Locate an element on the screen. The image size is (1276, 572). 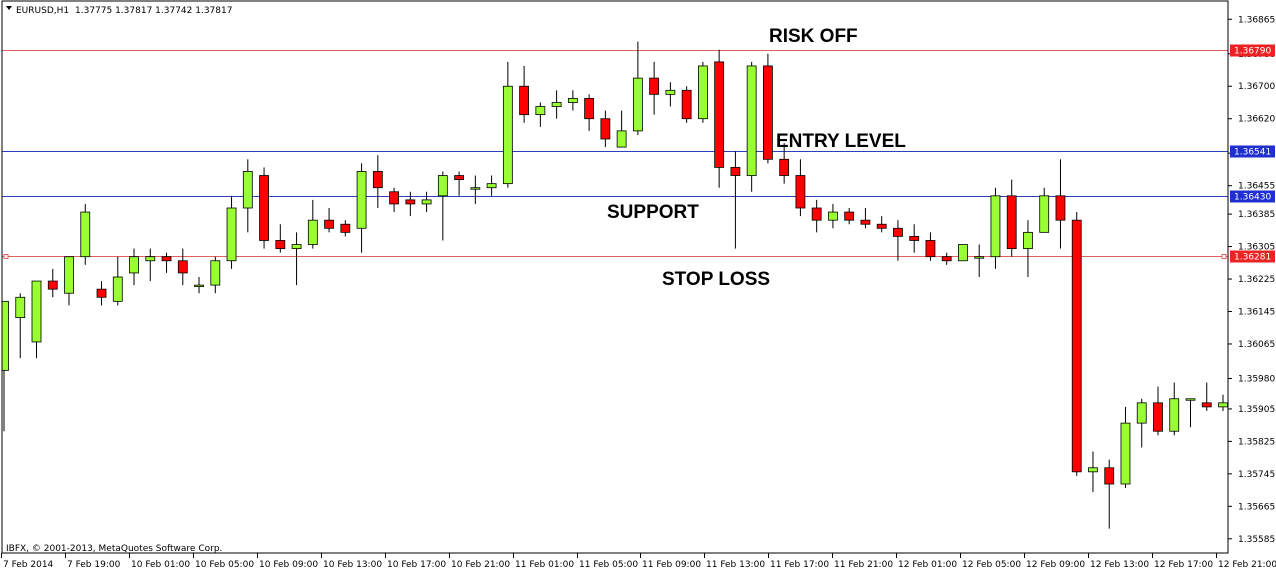
dropdown-triangle-icon is located at coordinates (9, 8).